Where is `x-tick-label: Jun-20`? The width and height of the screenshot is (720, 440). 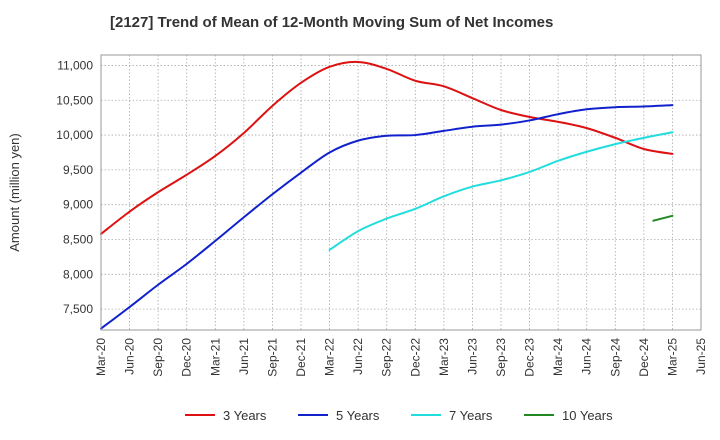
x-tick-label: Jun-20 is located at coordinates (130, 356).